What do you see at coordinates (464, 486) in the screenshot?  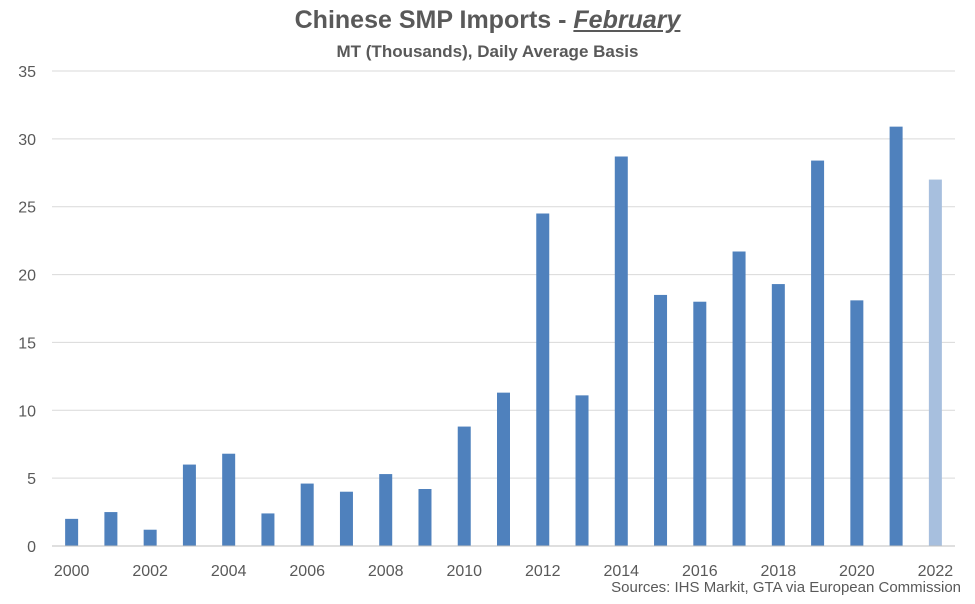 I see `bar-2010` at bounding box center [464, 486].